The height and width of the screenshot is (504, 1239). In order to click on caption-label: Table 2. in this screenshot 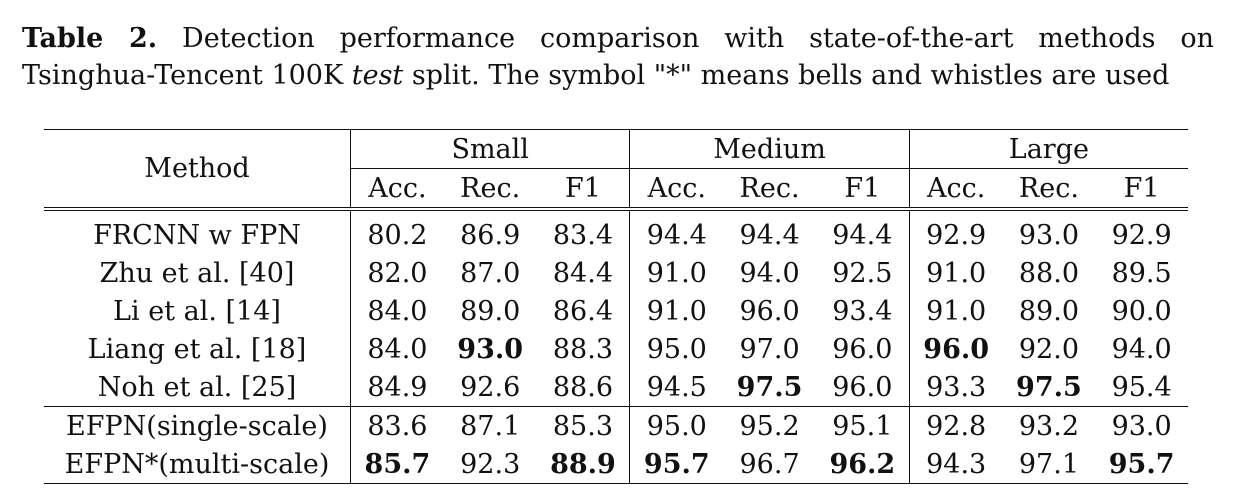, I will do `click(90, 38)`.